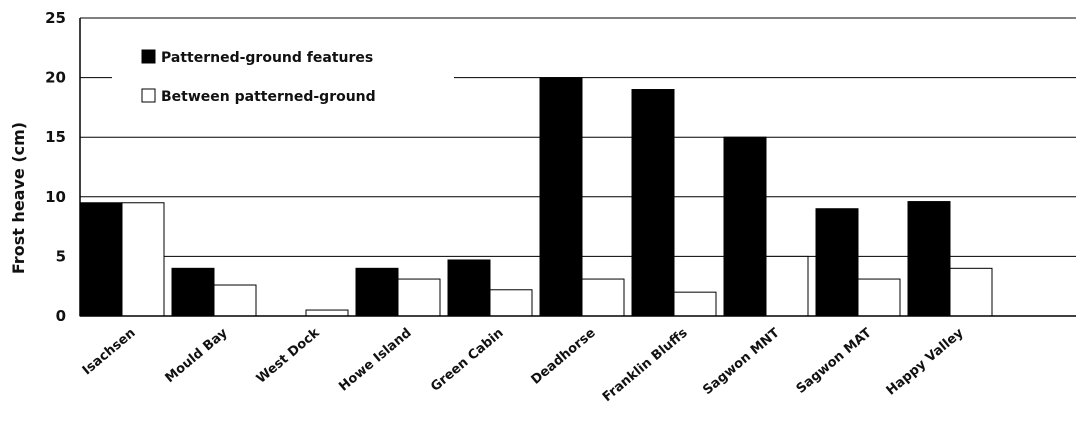 Image resolution: width=1082 pixels, height=438 pixels. I want to click on y-tick-label: 10, so click(55, 197).